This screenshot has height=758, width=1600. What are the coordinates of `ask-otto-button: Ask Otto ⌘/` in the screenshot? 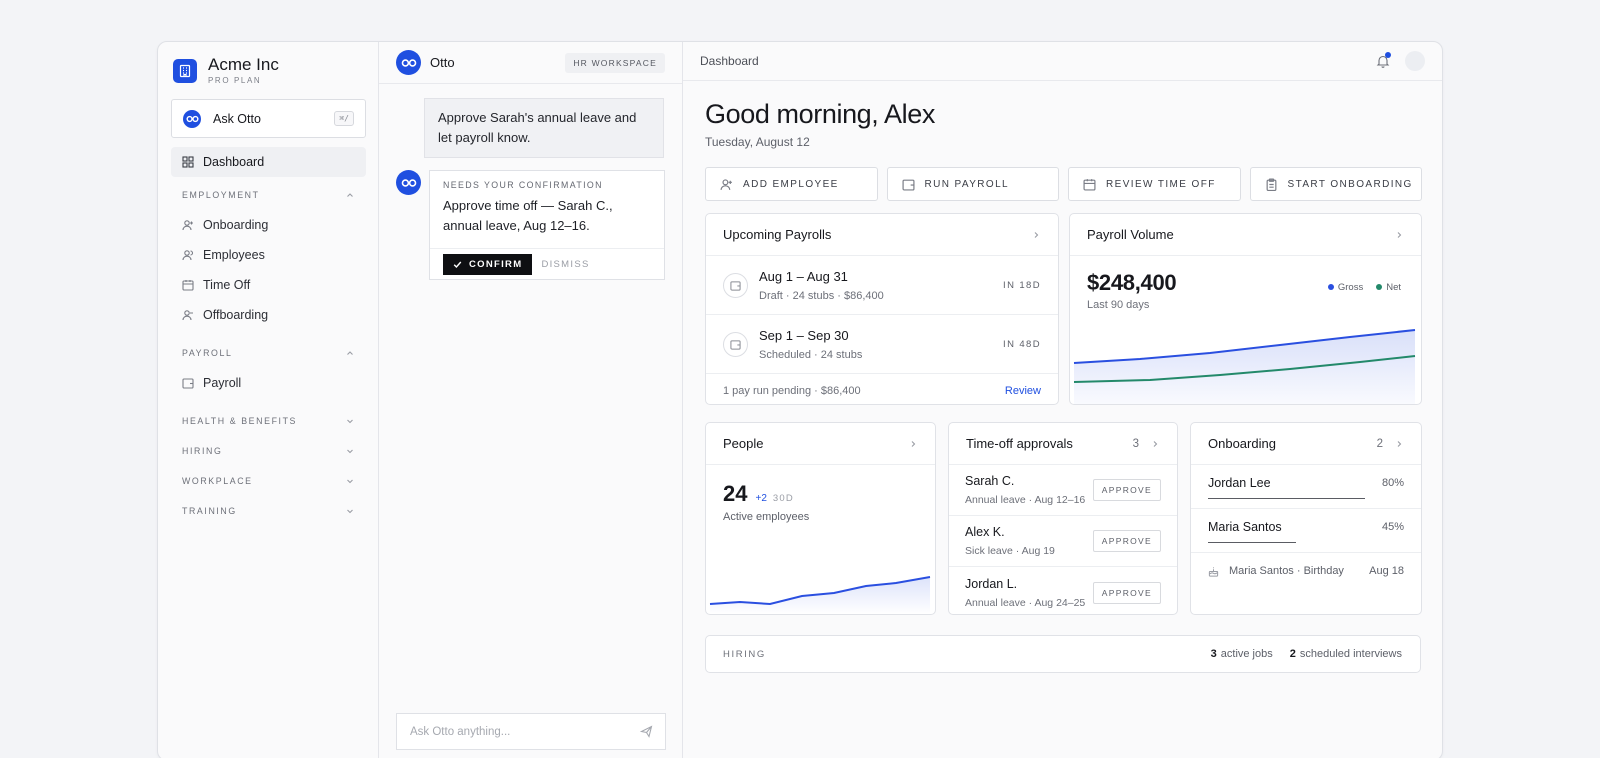 It's located at (268, 118).